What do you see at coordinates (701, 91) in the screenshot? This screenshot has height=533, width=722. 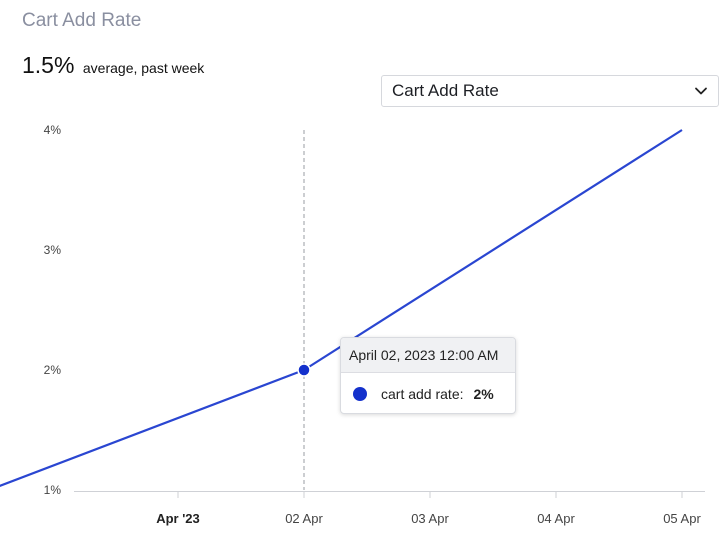 I see `chevron-down-icon` at bounding box center [701, 91].